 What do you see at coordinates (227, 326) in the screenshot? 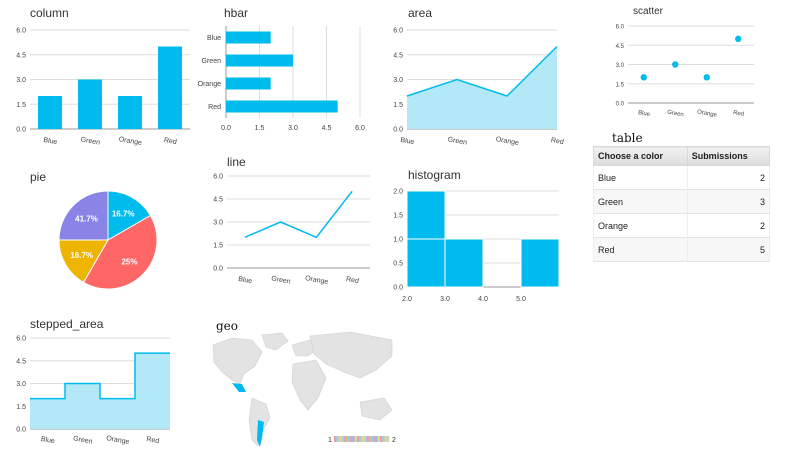
I see `geo-title: geo` at bounding box center [227, 326].